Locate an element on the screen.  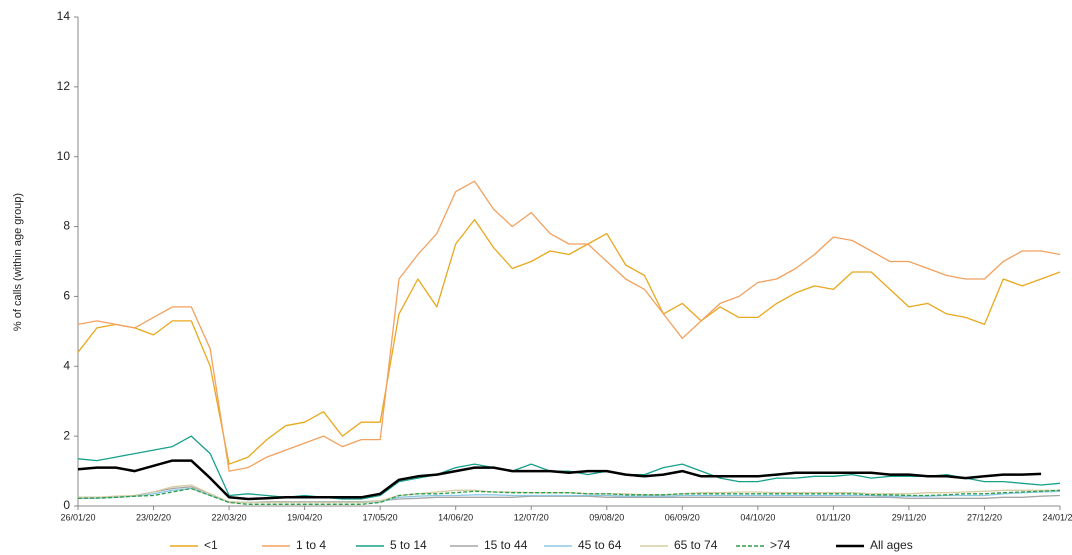
legend-label: 1 to 4 is located at coordinates (311, 545).